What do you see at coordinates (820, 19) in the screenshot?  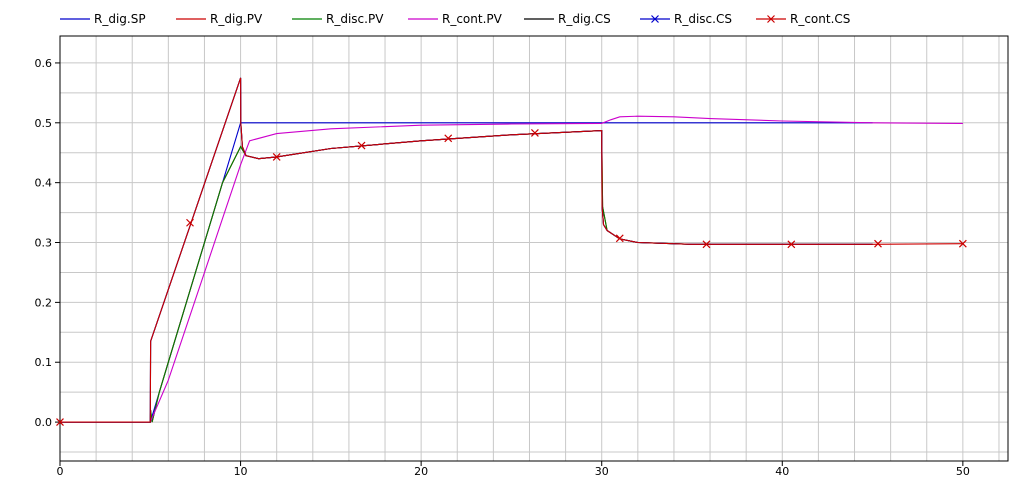 I see `legend-label: R_cont.CS` at bounding box center [820, 19].